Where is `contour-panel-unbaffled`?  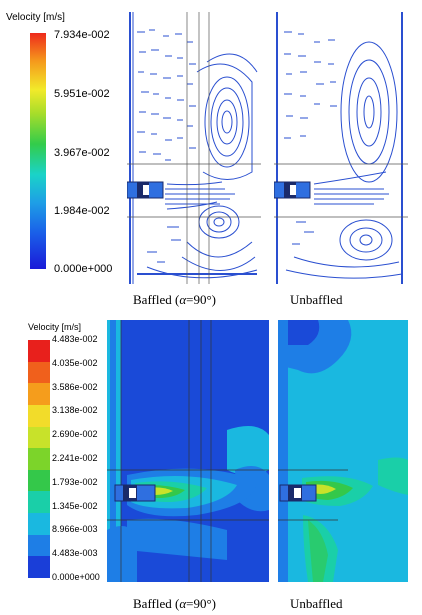 contour-panel-unbaffled is located at coordinates (343, 451).